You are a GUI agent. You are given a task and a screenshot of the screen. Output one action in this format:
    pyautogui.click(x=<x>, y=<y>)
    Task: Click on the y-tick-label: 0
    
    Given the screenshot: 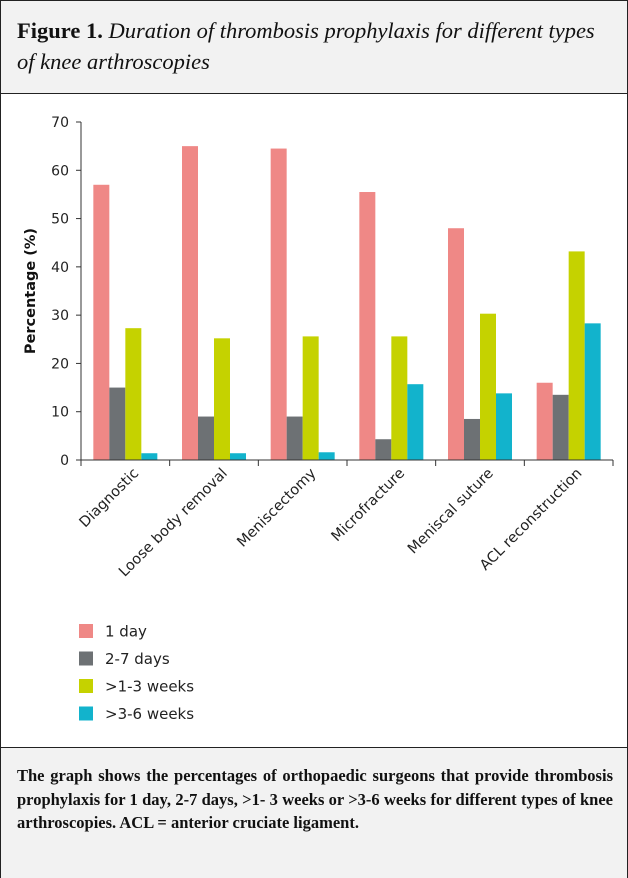 What is the action you would take?
    pyautogui.click(x=64, y=461)
    